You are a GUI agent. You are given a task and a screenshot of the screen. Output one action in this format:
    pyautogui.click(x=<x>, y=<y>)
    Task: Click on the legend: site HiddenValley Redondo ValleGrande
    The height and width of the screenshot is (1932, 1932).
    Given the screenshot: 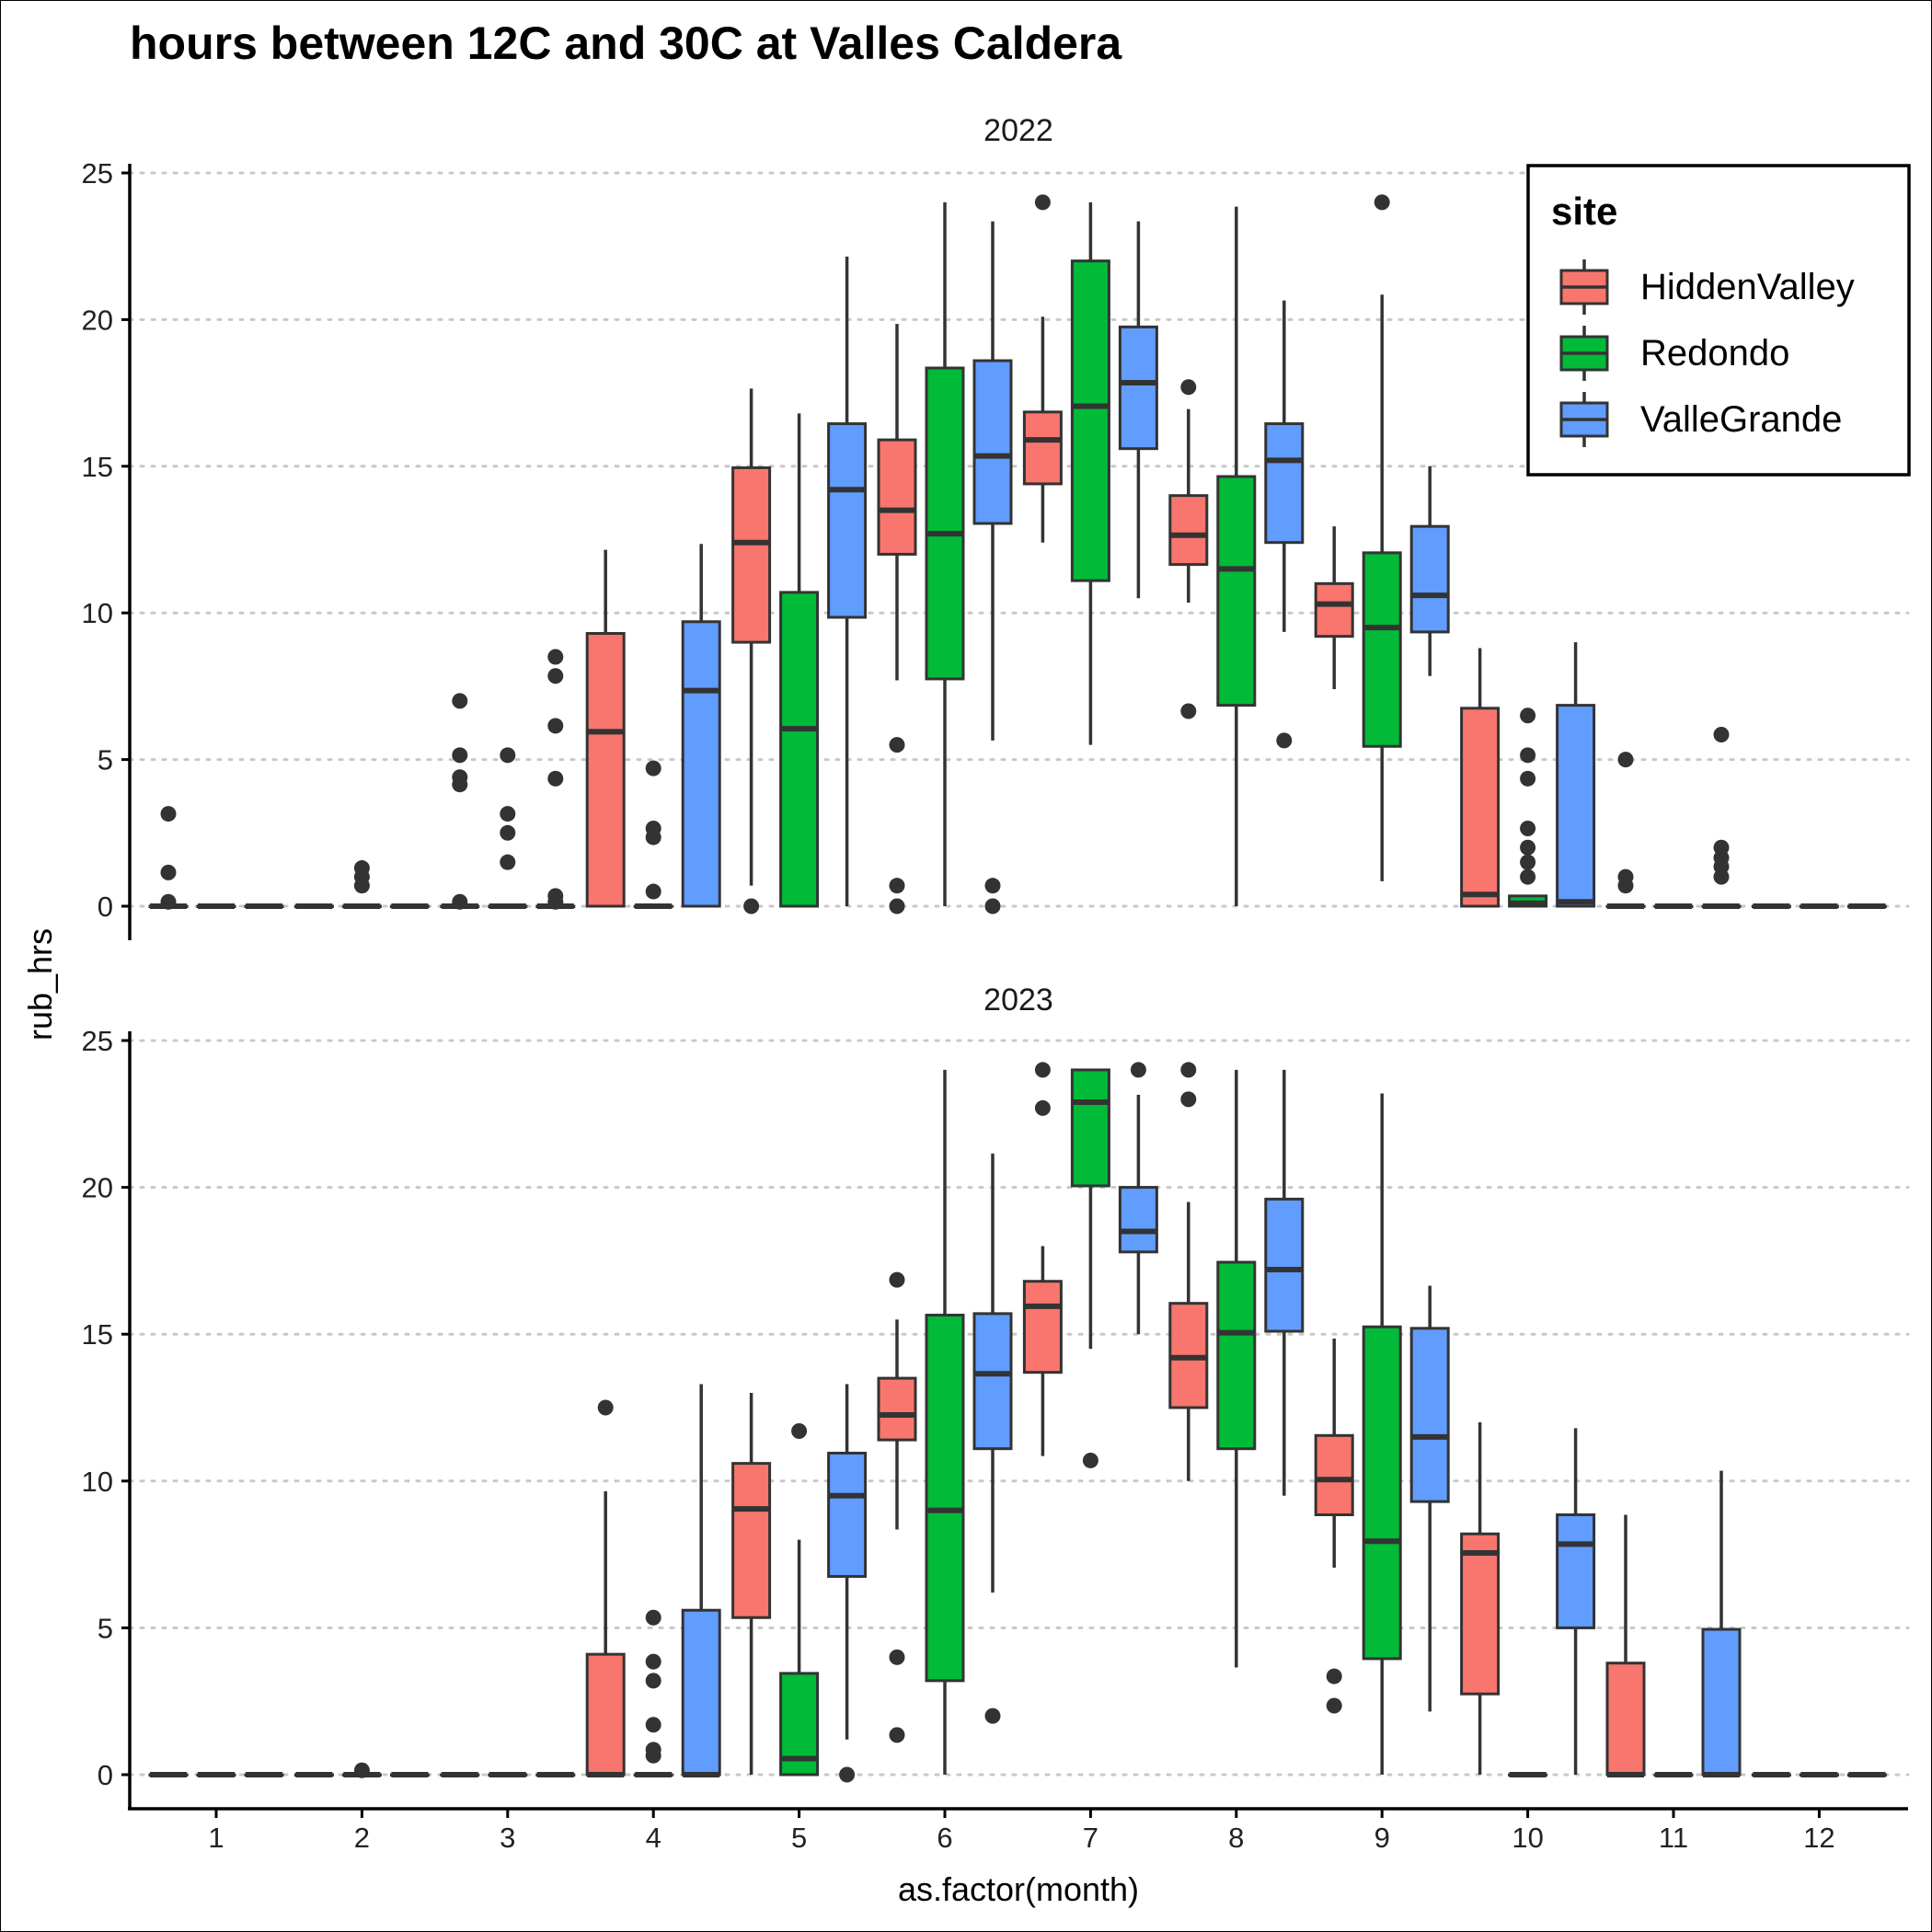 What is the action you would take?
    pyautogui.click(x=1718, y=320)
    